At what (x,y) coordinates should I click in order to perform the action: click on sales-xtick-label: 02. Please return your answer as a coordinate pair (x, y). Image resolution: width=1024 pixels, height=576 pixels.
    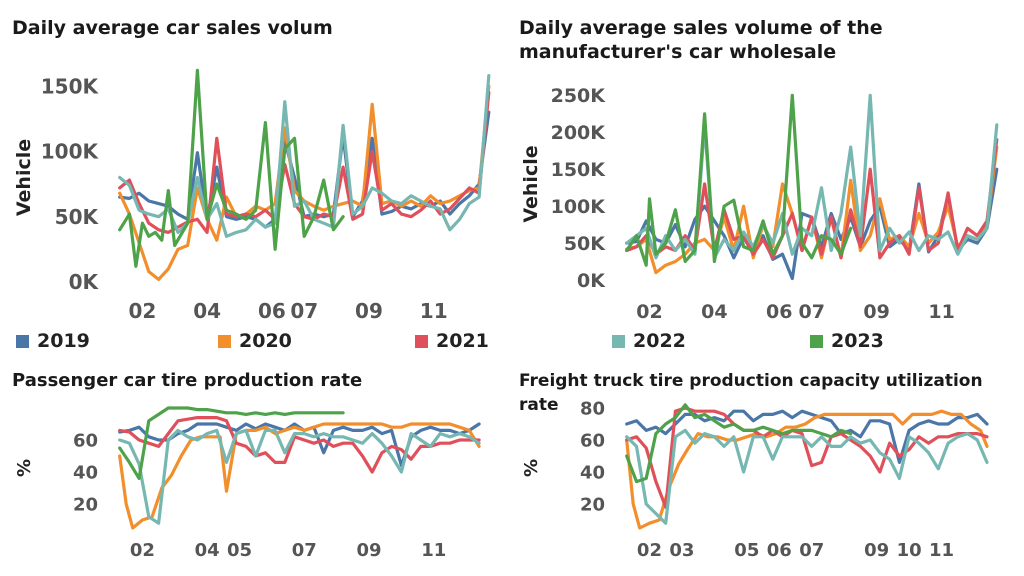
    Looking at the image, I should click on (142, 311).